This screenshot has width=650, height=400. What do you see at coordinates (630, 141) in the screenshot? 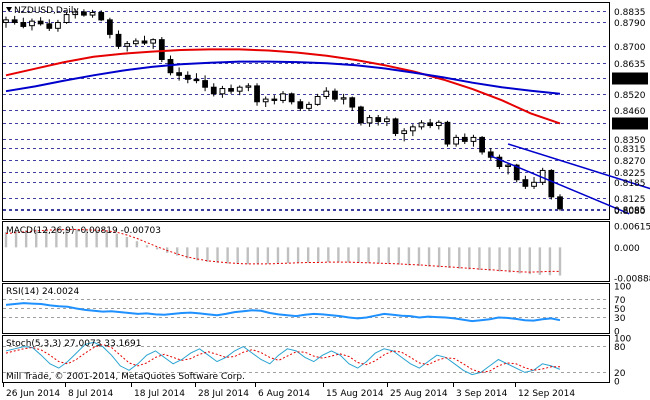
I see `price-tick-label: 0.8350` at bounding box center [630, 141].